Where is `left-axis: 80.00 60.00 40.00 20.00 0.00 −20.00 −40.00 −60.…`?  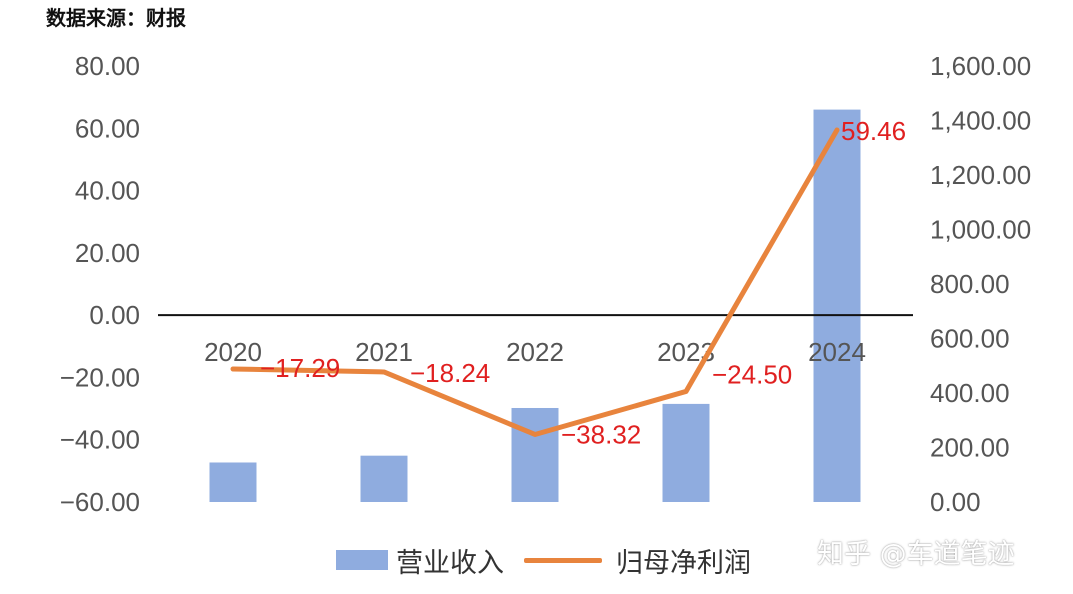
left-axis: 80.00 60.00 40.00 20.00 0.00 −20.00 −40.00 −60.… is located at coordinates (100, 284).